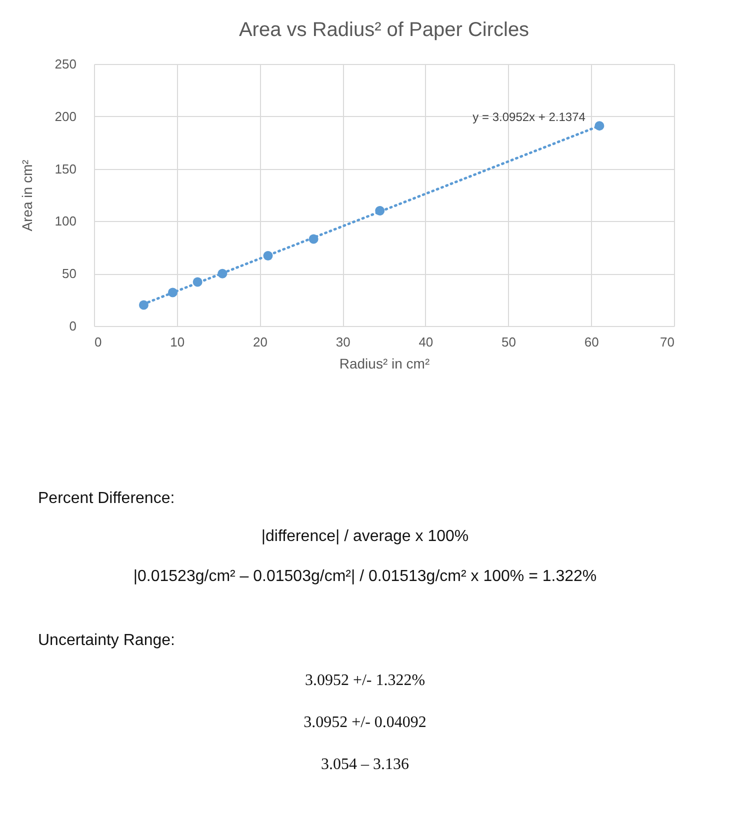 This screenshot has height=815, width=754. I want to click on annotation: y = 3.0952x + 2.1374, so click(529, 117).